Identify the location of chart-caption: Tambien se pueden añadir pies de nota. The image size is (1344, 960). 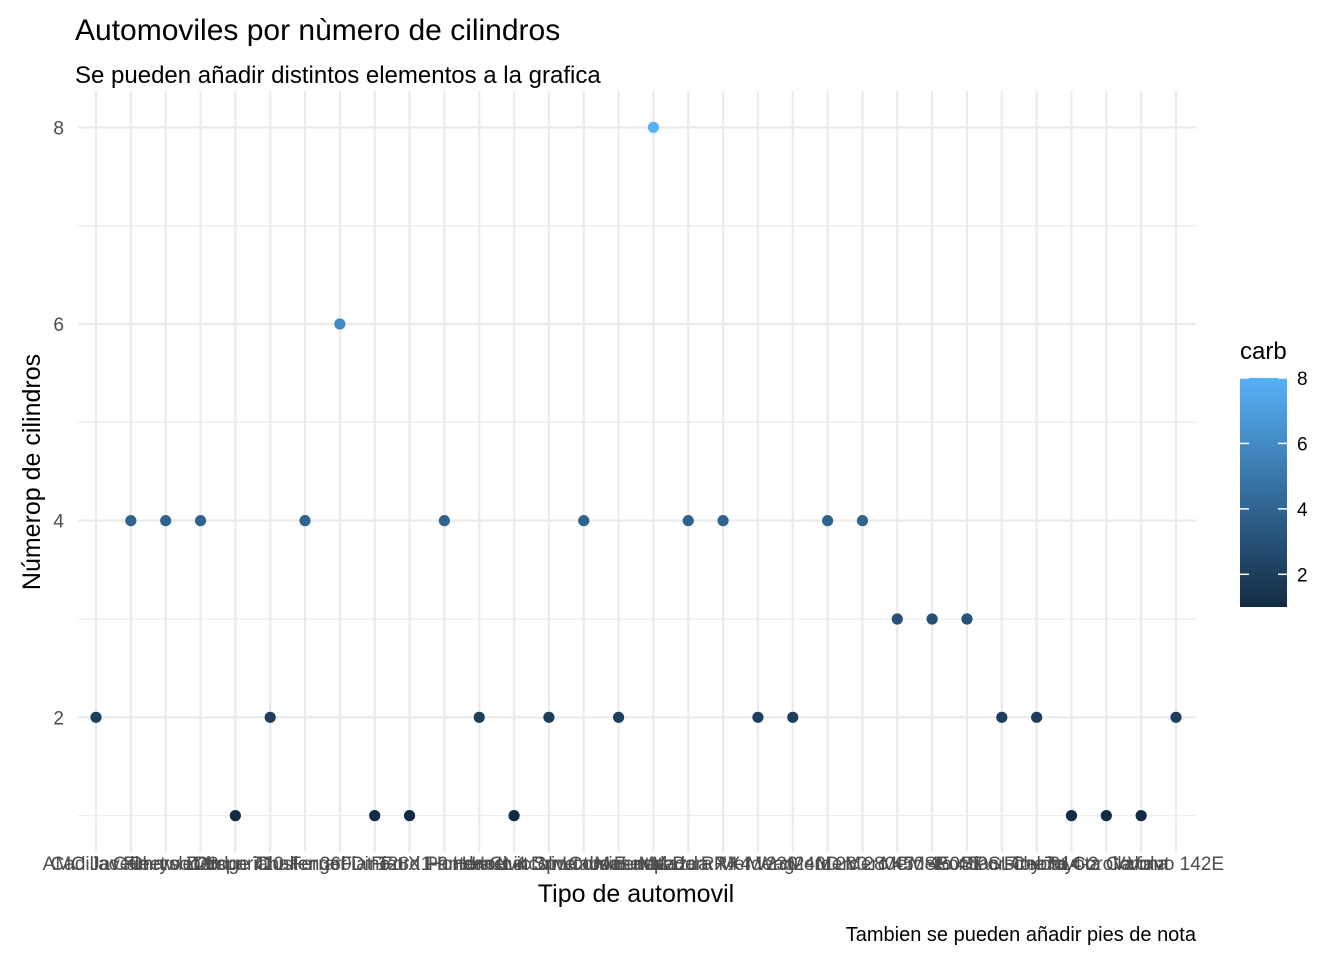
(1021, 935).